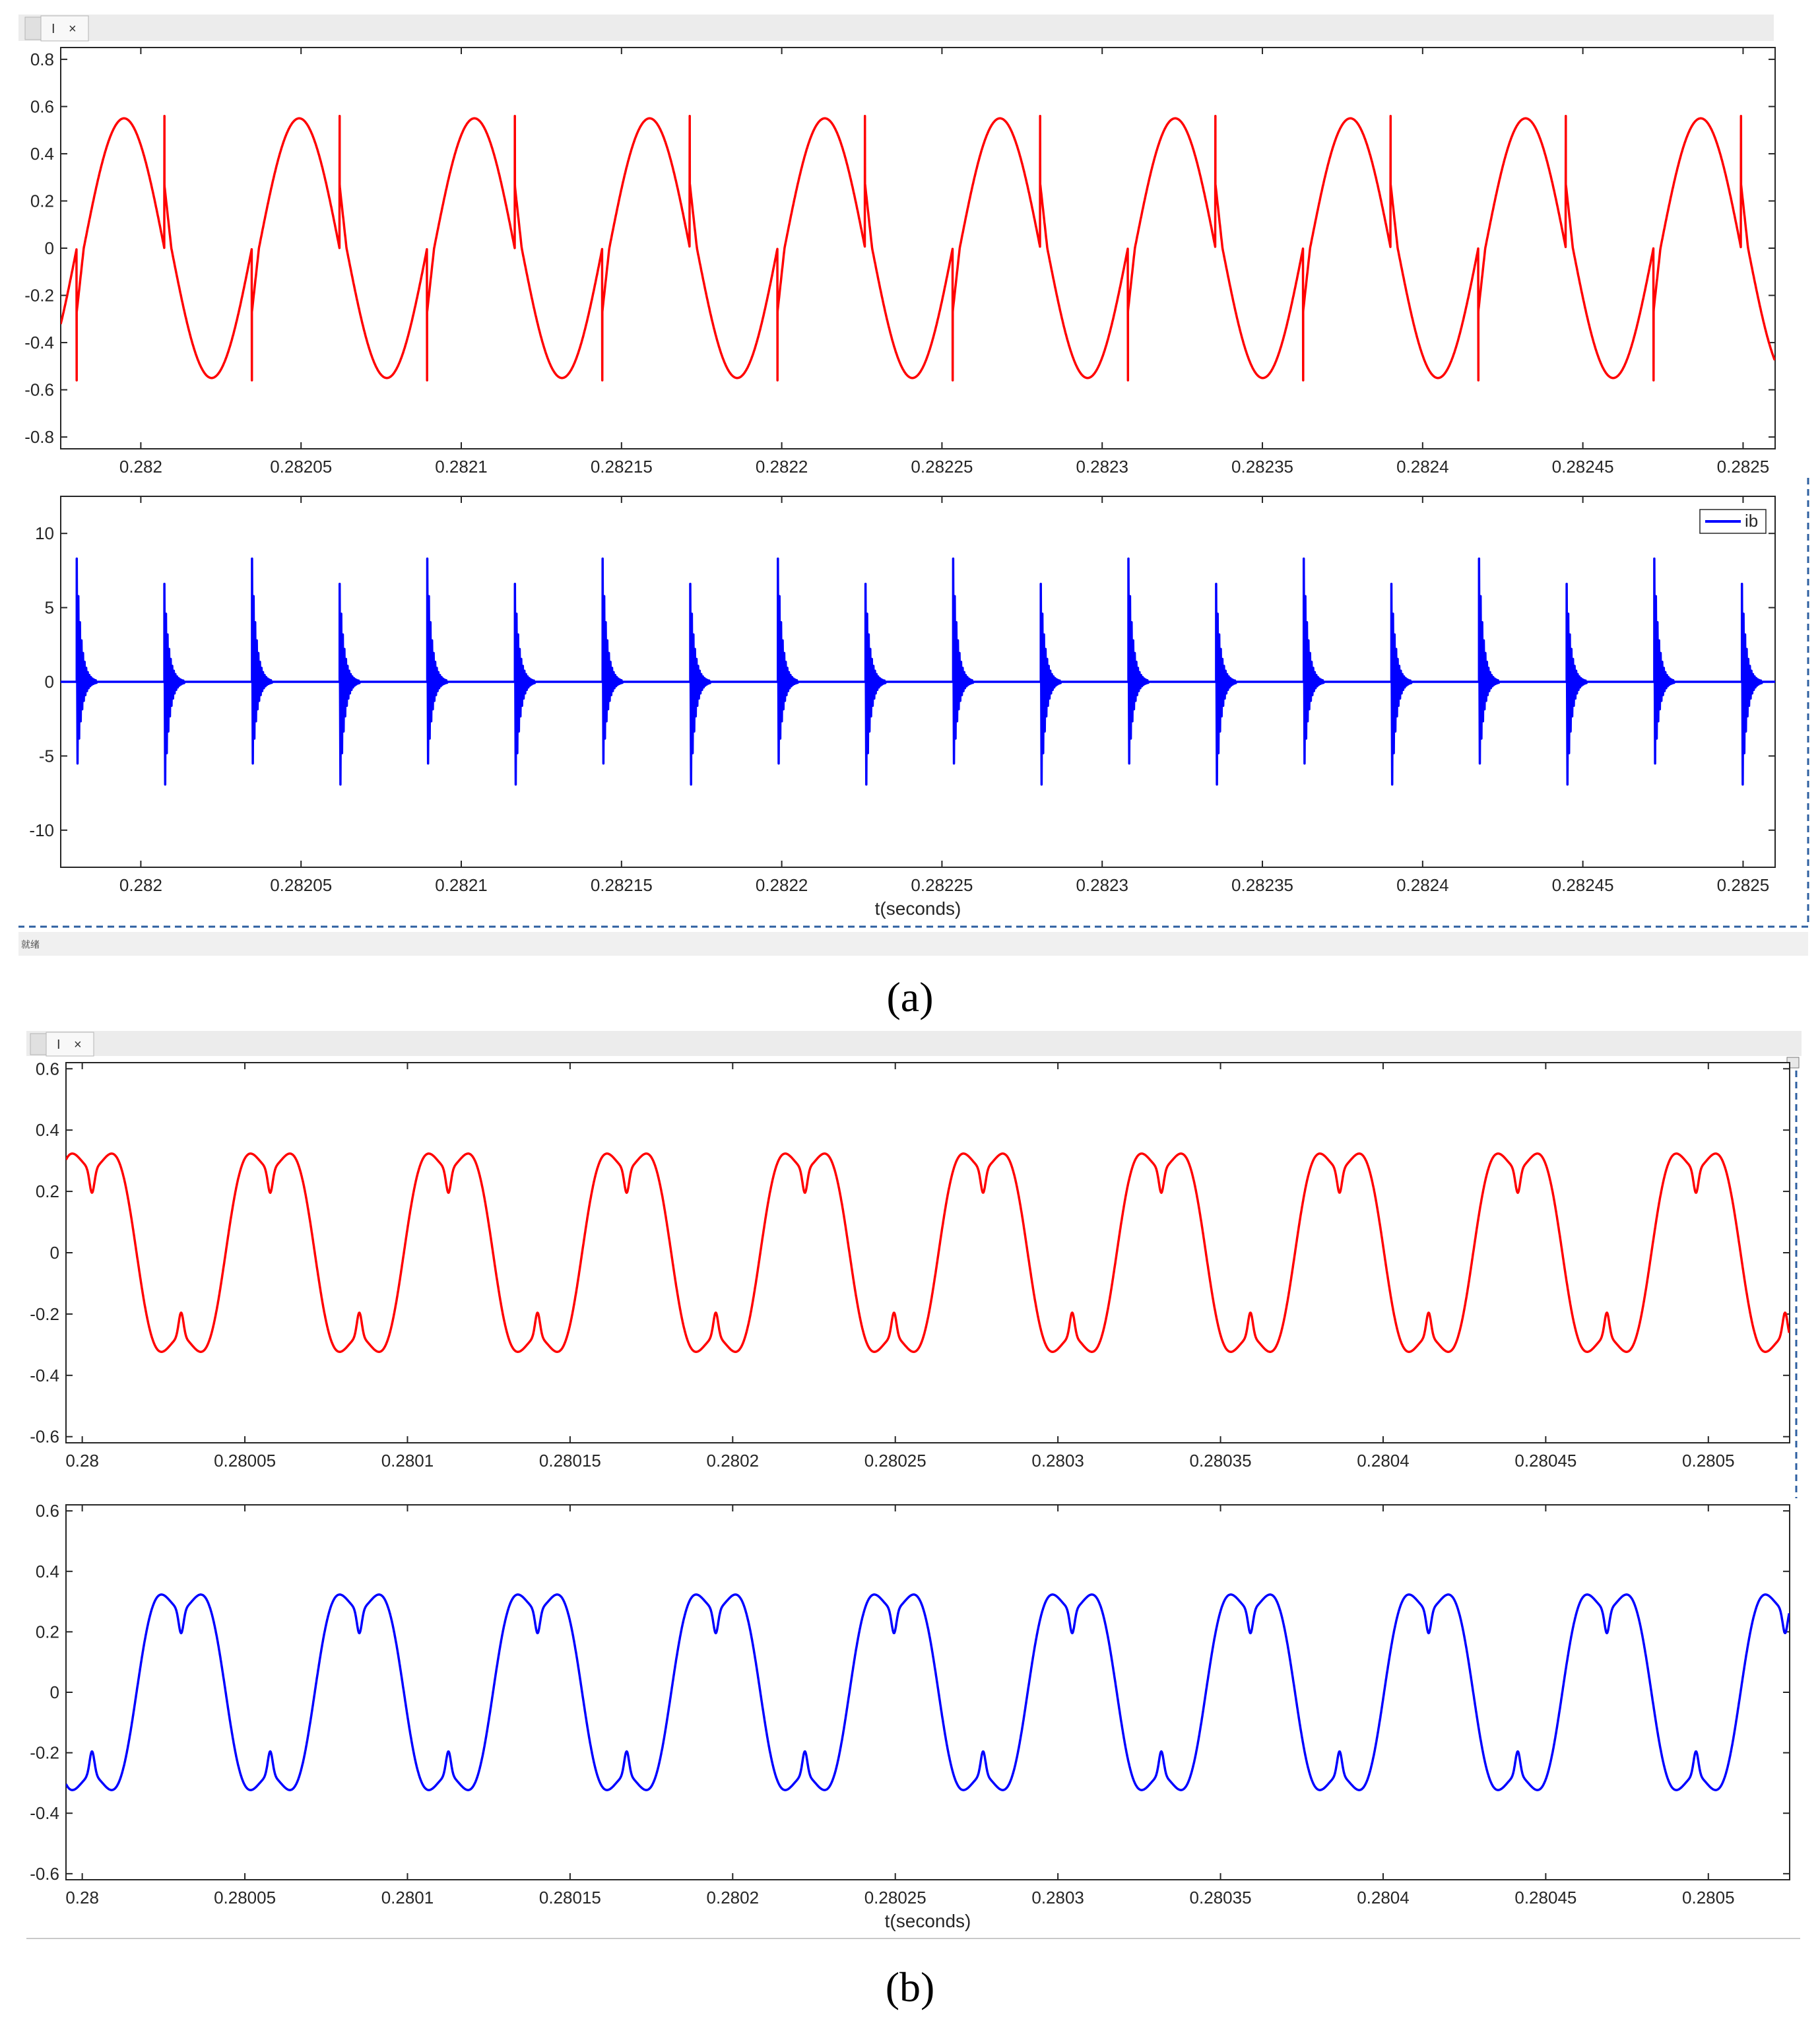  What do you see at coordinates (44, 533) in the screenshot?
I see `y-tick-label: 10` at bounding box center [44, 533].